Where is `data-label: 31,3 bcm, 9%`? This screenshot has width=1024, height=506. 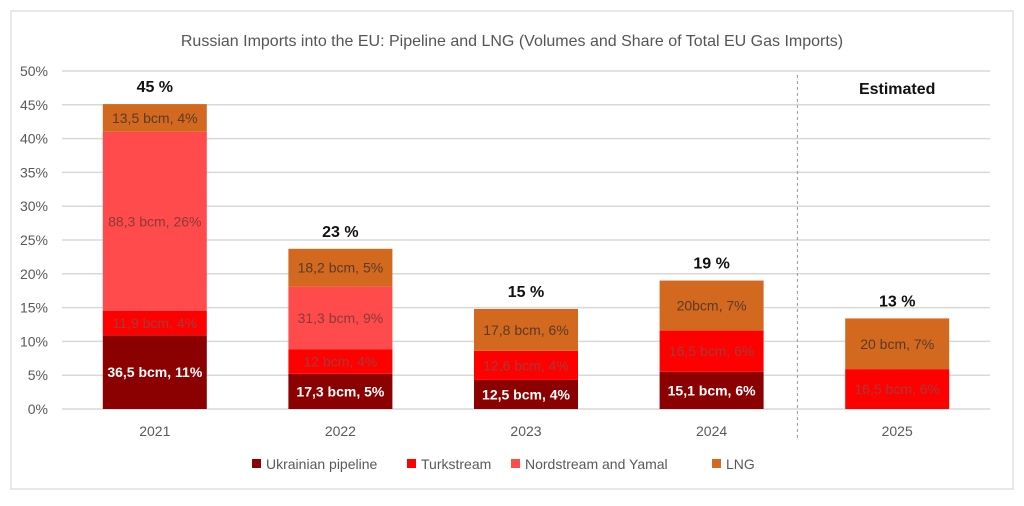
data-label: 31,3 bcm, 9% is located at coordinates (341, 318).